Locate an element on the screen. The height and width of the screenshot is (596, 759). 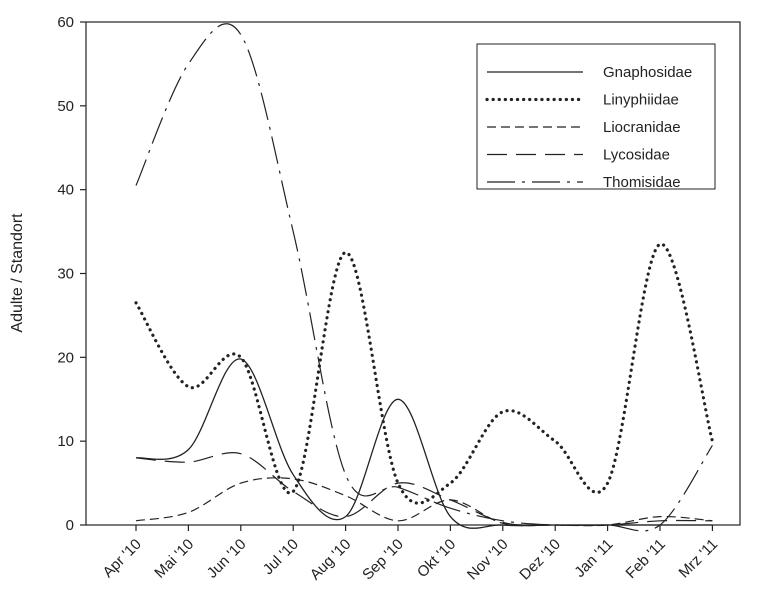
y-tick-label: 60 is located at coordinates (65, 22).